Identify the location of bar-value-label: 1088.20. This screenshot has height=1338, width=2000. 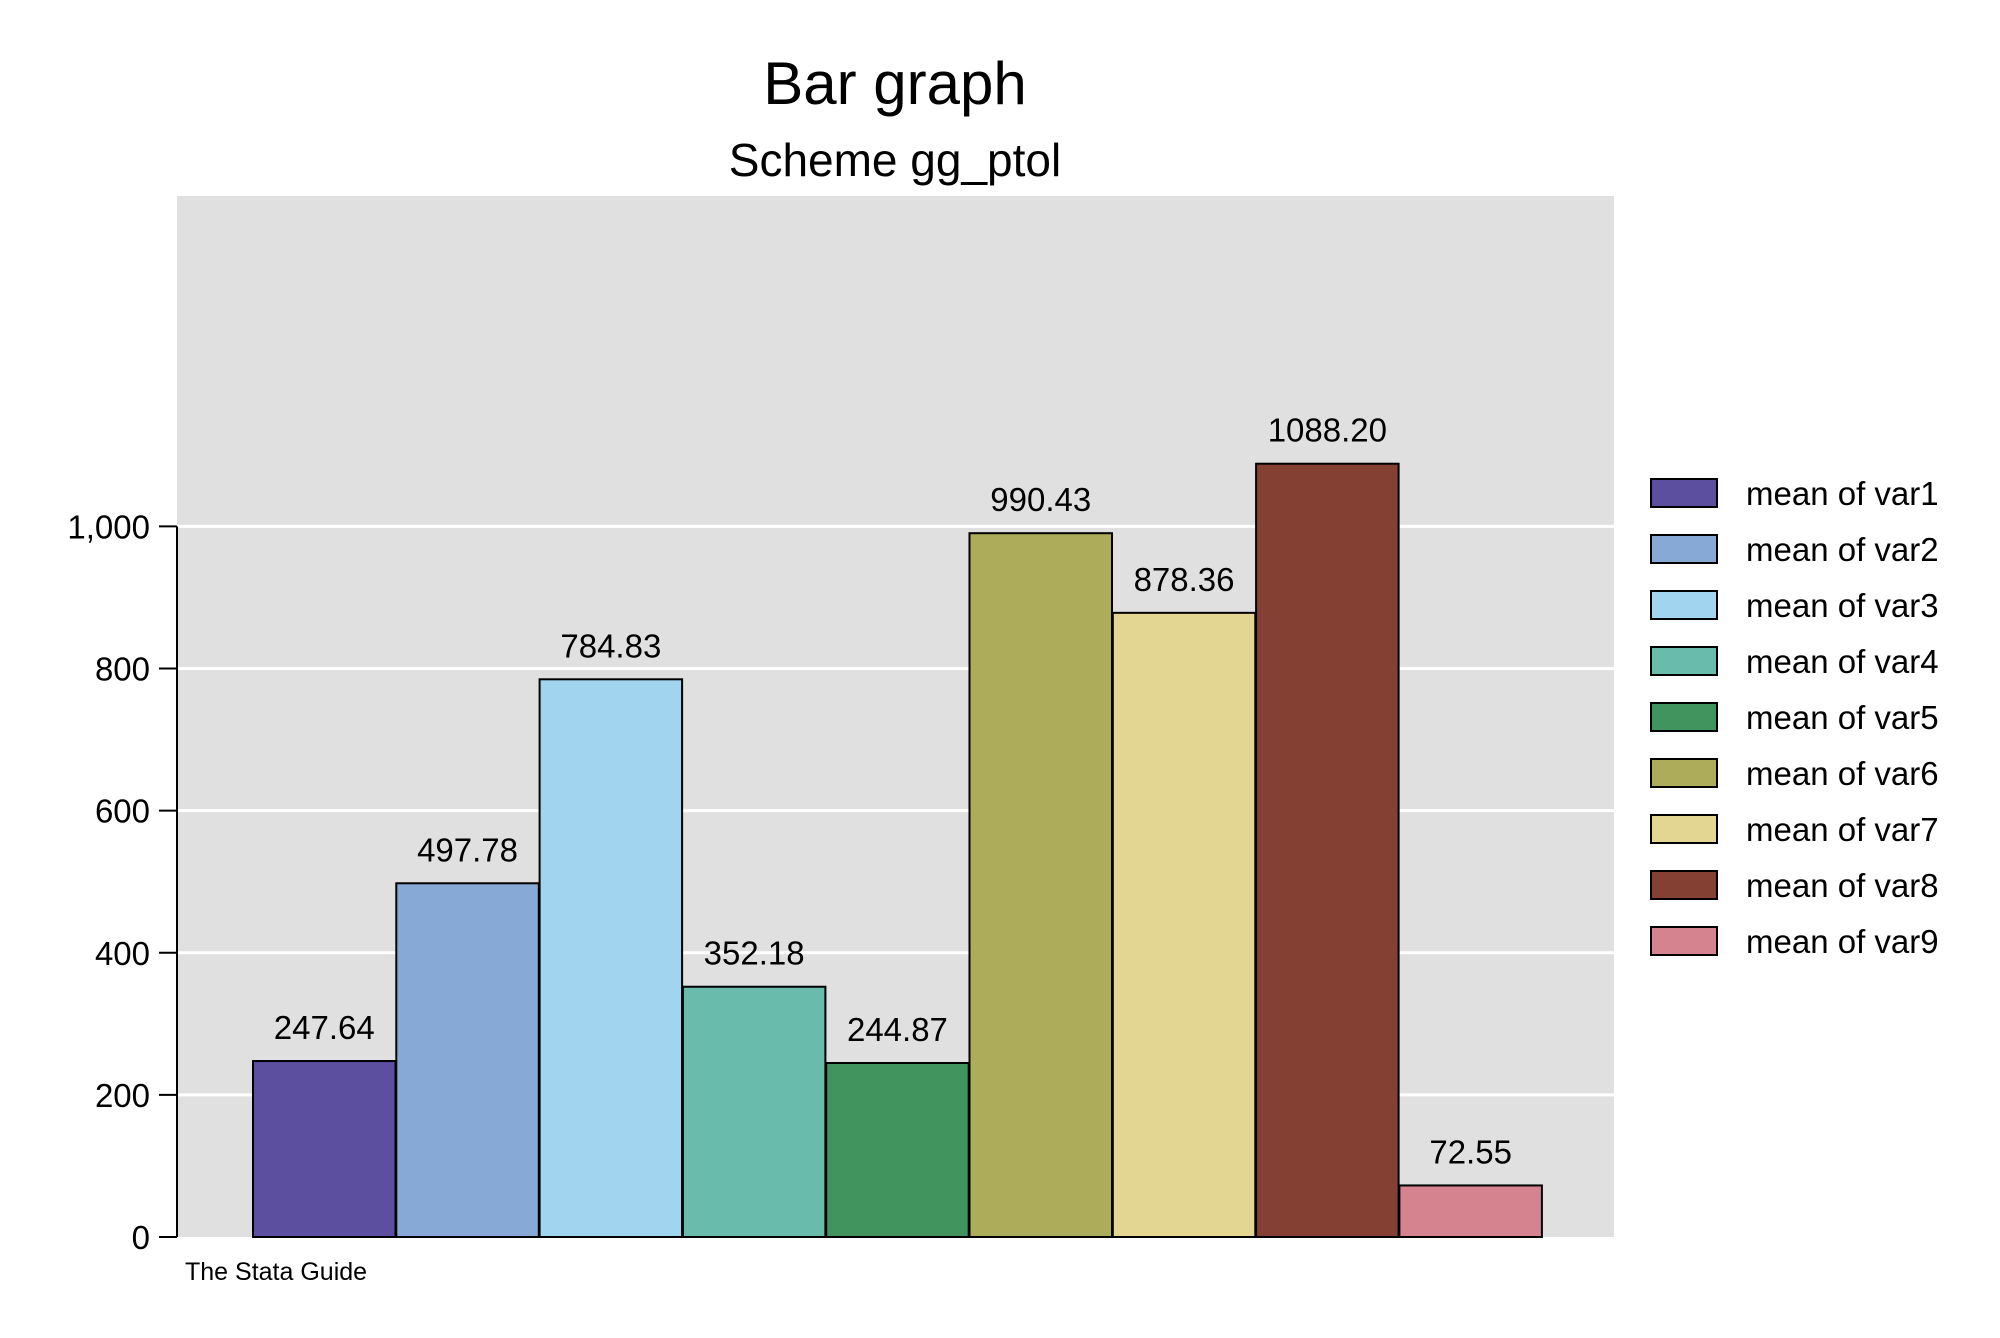
(1327, 430).